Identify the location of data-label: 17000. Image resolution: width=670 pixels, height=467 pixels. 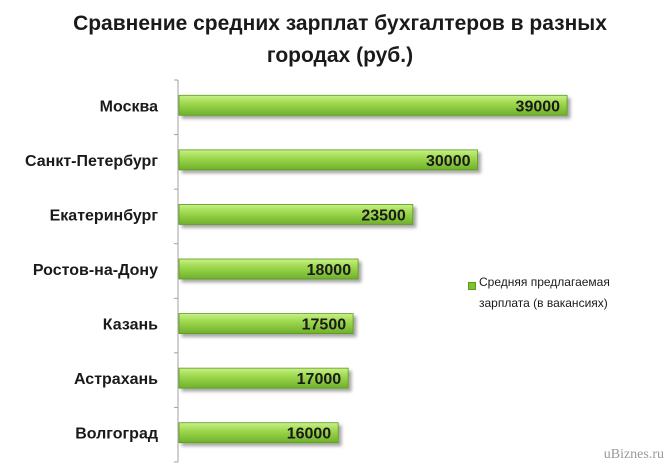
(319, 379).